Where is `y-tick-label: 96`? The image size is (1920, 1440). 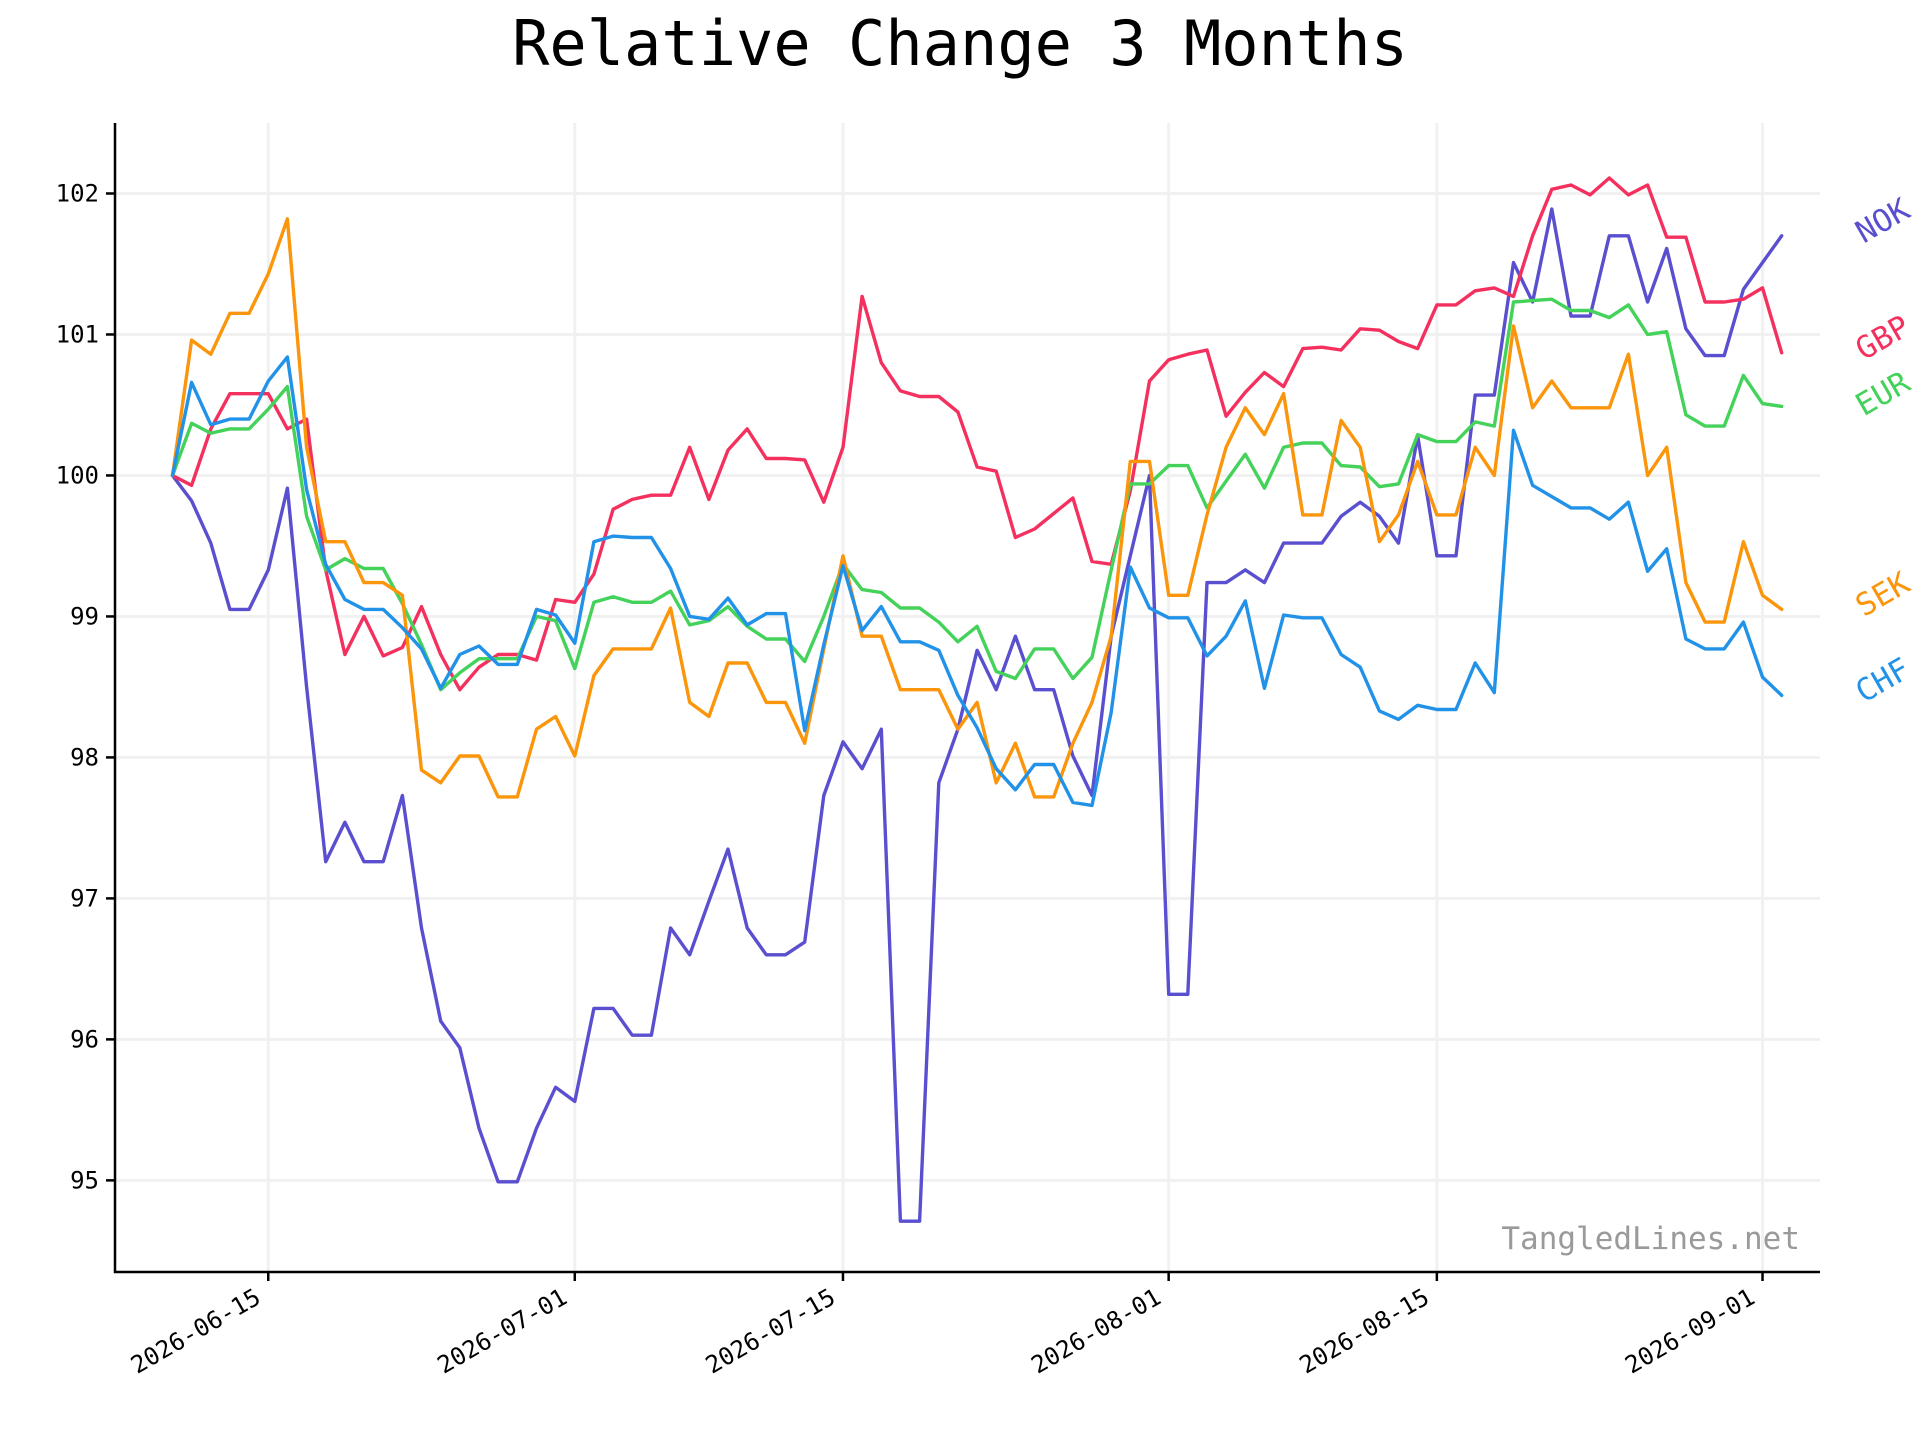
y-tick-label: 96 is located at coordinates (84, 1039).